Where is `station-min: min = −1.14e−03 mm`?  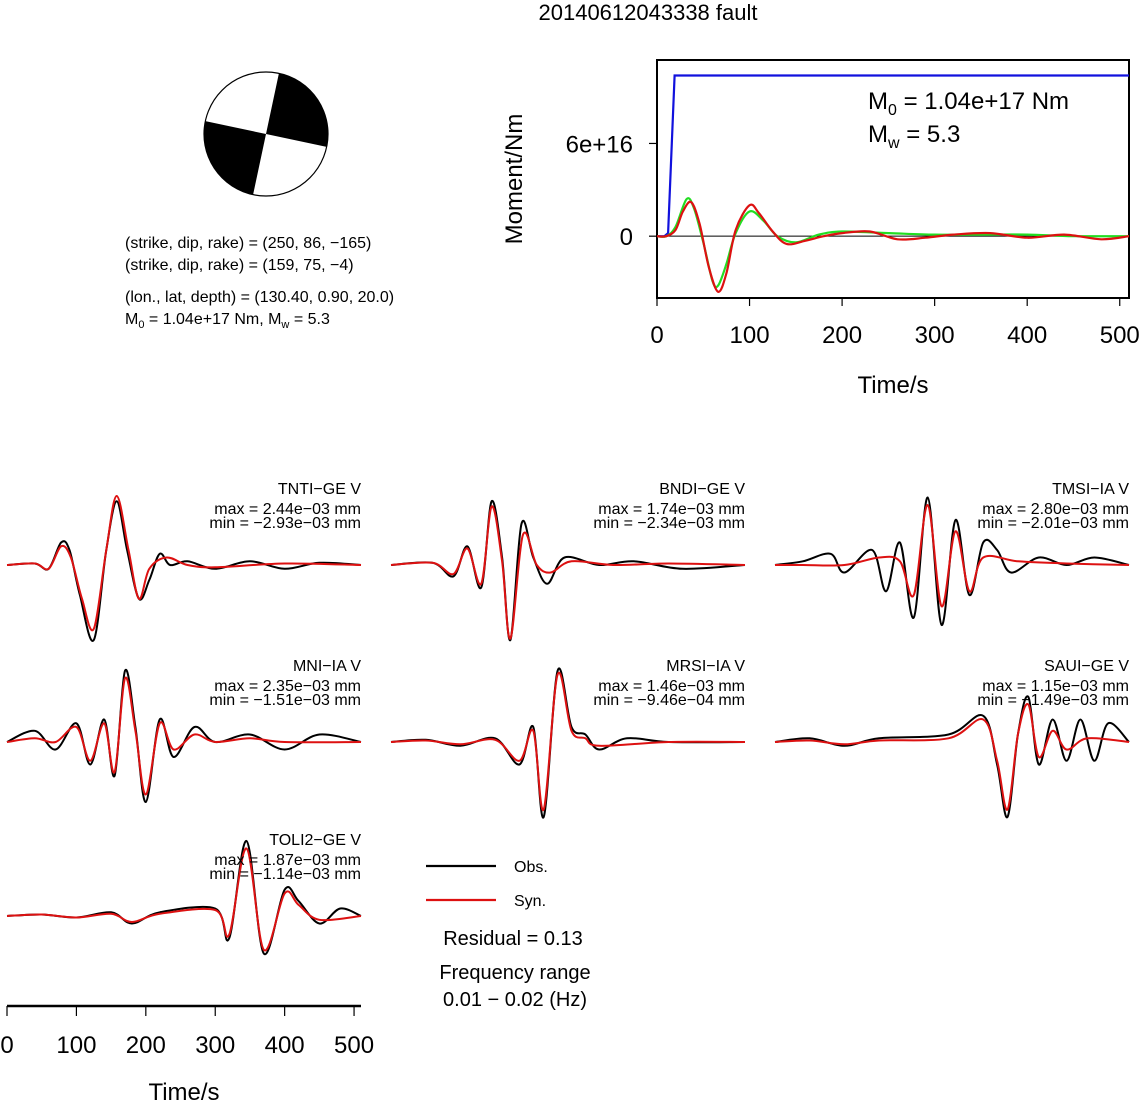
station-min: min = −1.14e−03 mm is located at coordinates (285, 874).